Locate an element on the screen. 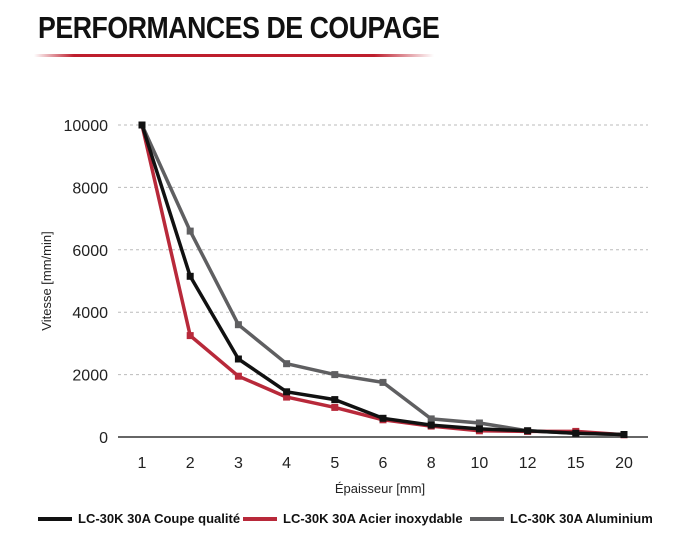  x-tick-label: 6 is located at coordinates (383, 463).